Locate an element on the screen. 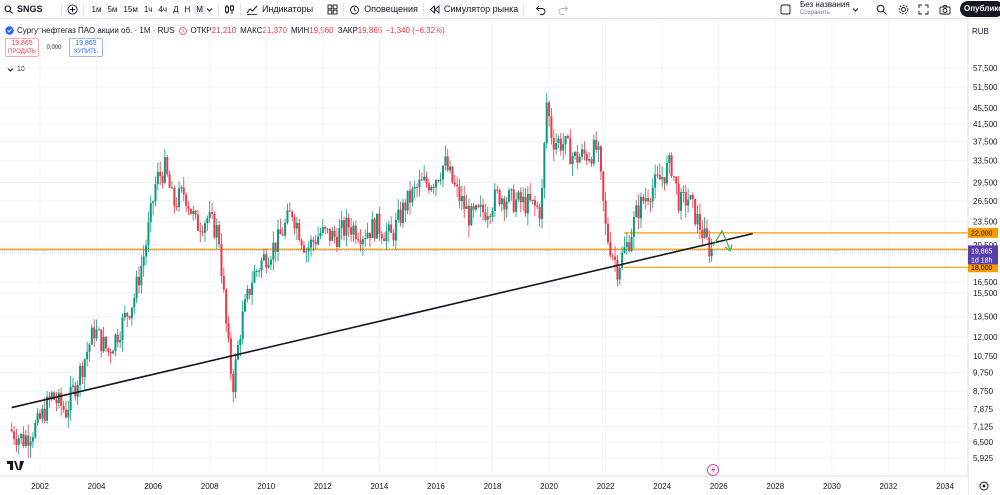 The image size is (1000, 495). redo-button is located at coordinates (563, 9).